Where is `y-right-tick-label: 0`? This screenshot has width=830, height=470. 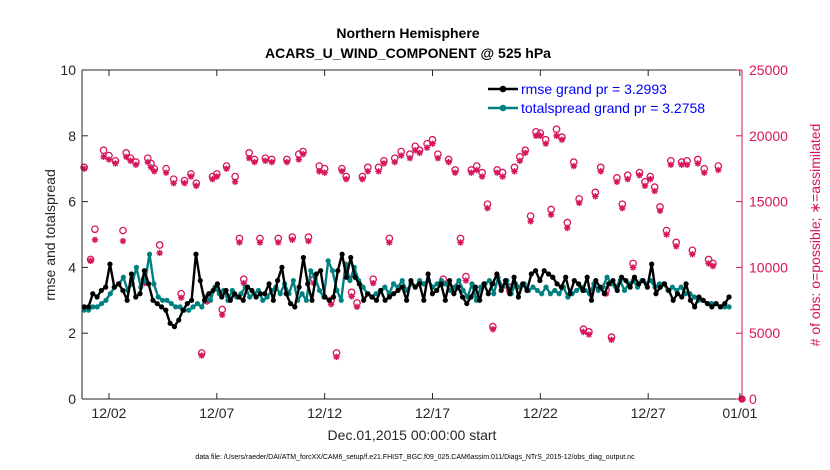 y-right-tick-label: 0 is located at coordinates (753, 399).